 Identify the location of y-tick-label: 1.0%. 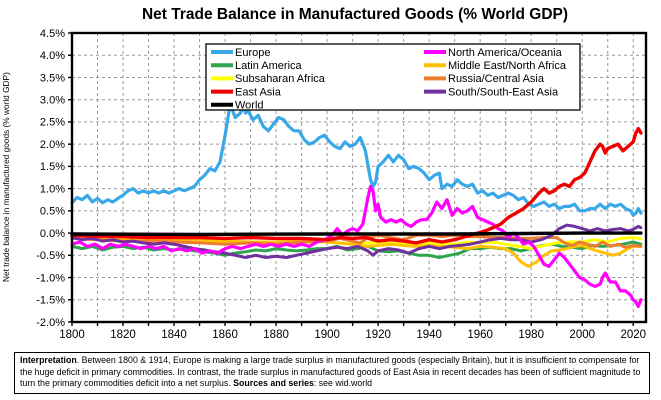
(52, 189).